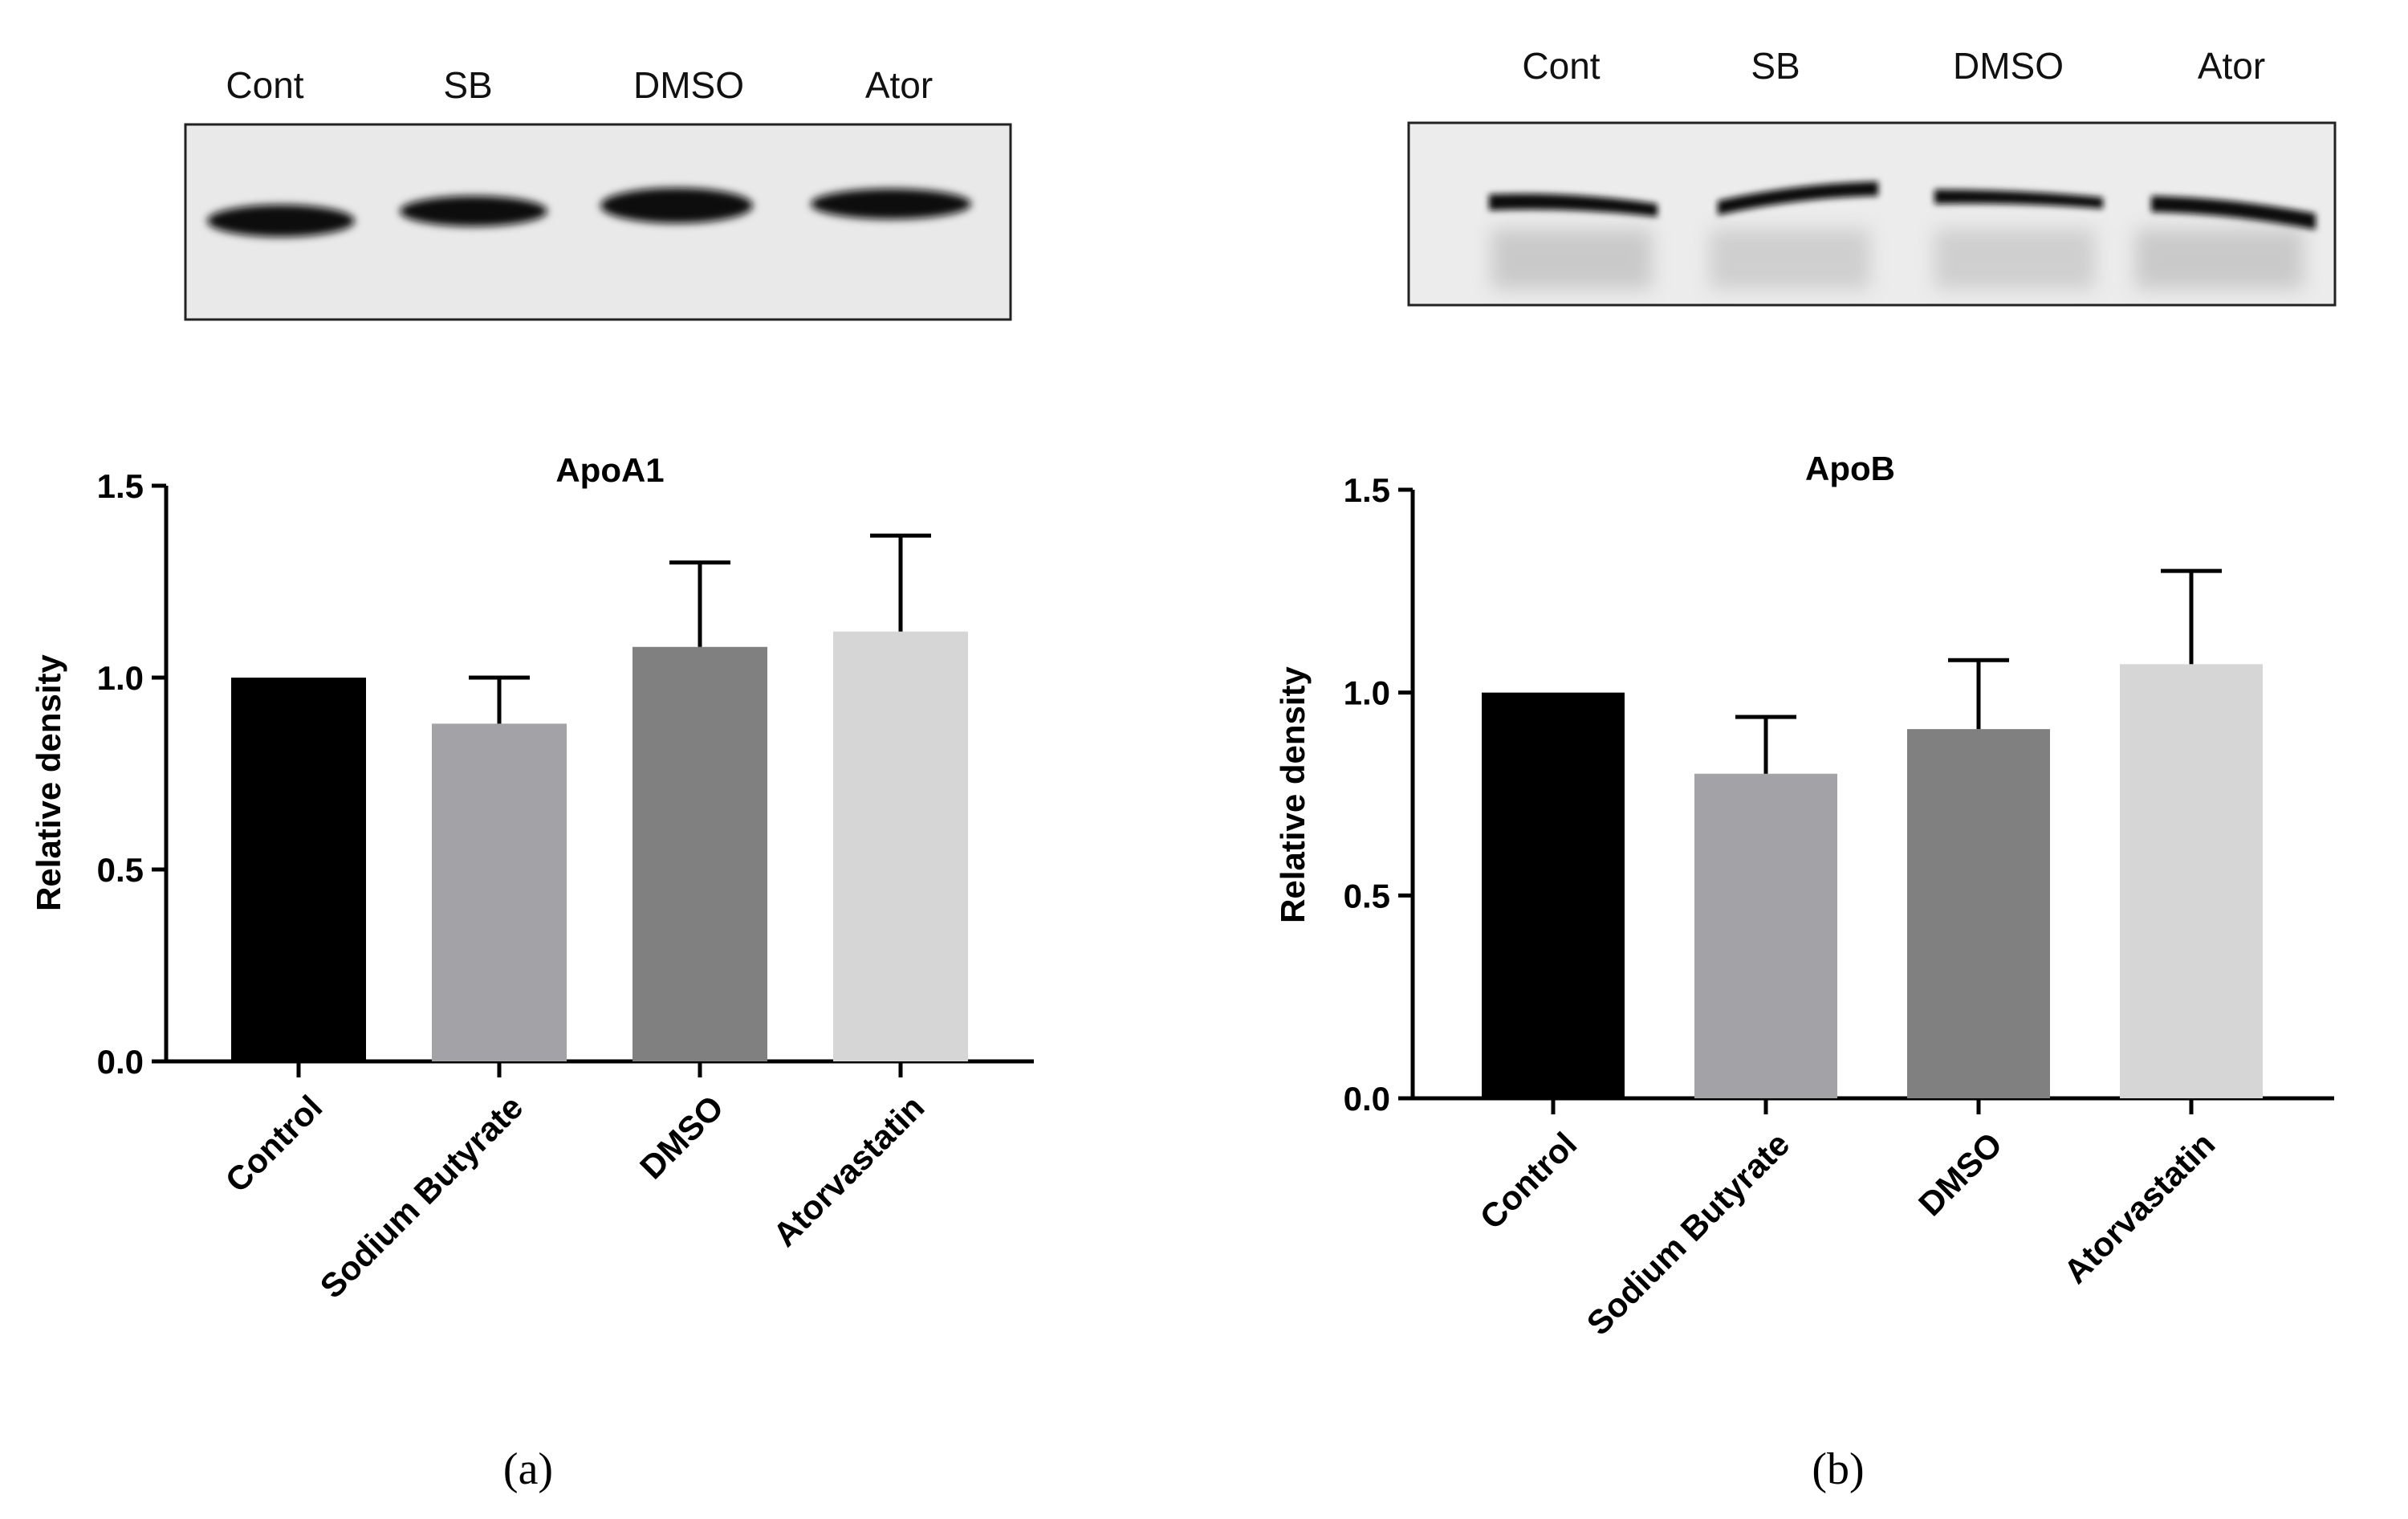 The image size is (2408, 1519). I want to click on blot-a-lane-label: DMSO, so click(688, 85).